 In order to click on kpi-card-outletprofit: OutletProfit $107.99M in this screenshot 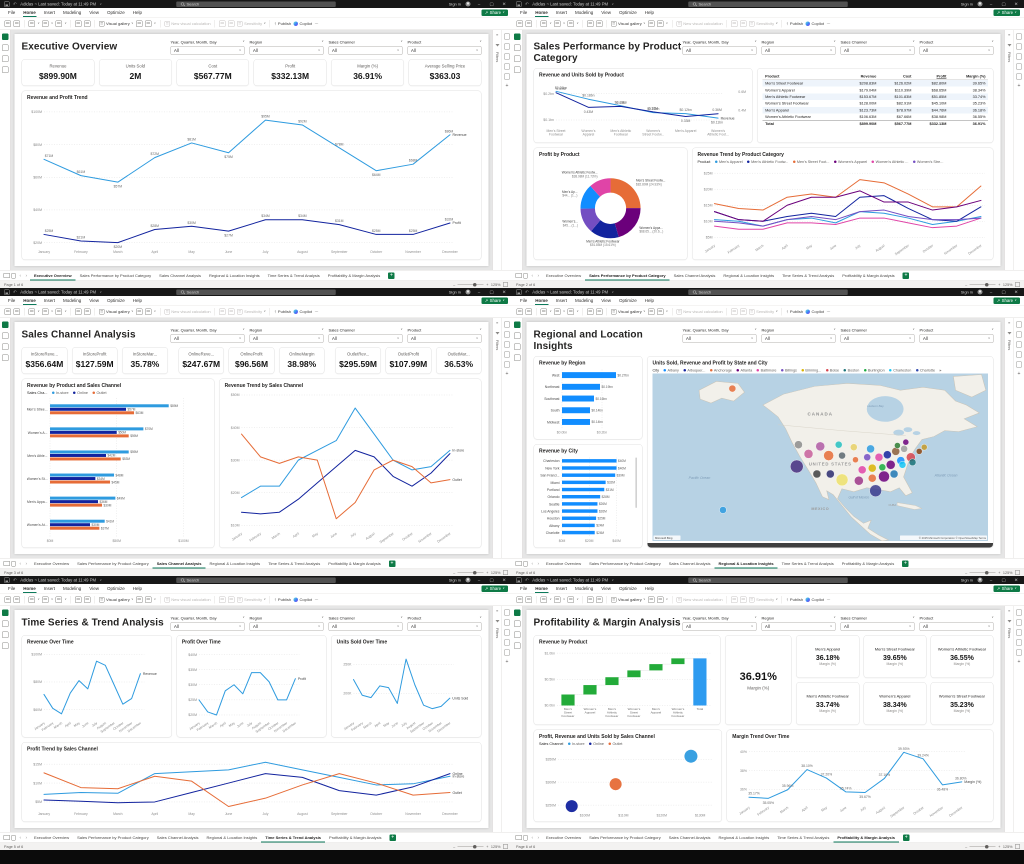, I will do `click(408, 360)`.